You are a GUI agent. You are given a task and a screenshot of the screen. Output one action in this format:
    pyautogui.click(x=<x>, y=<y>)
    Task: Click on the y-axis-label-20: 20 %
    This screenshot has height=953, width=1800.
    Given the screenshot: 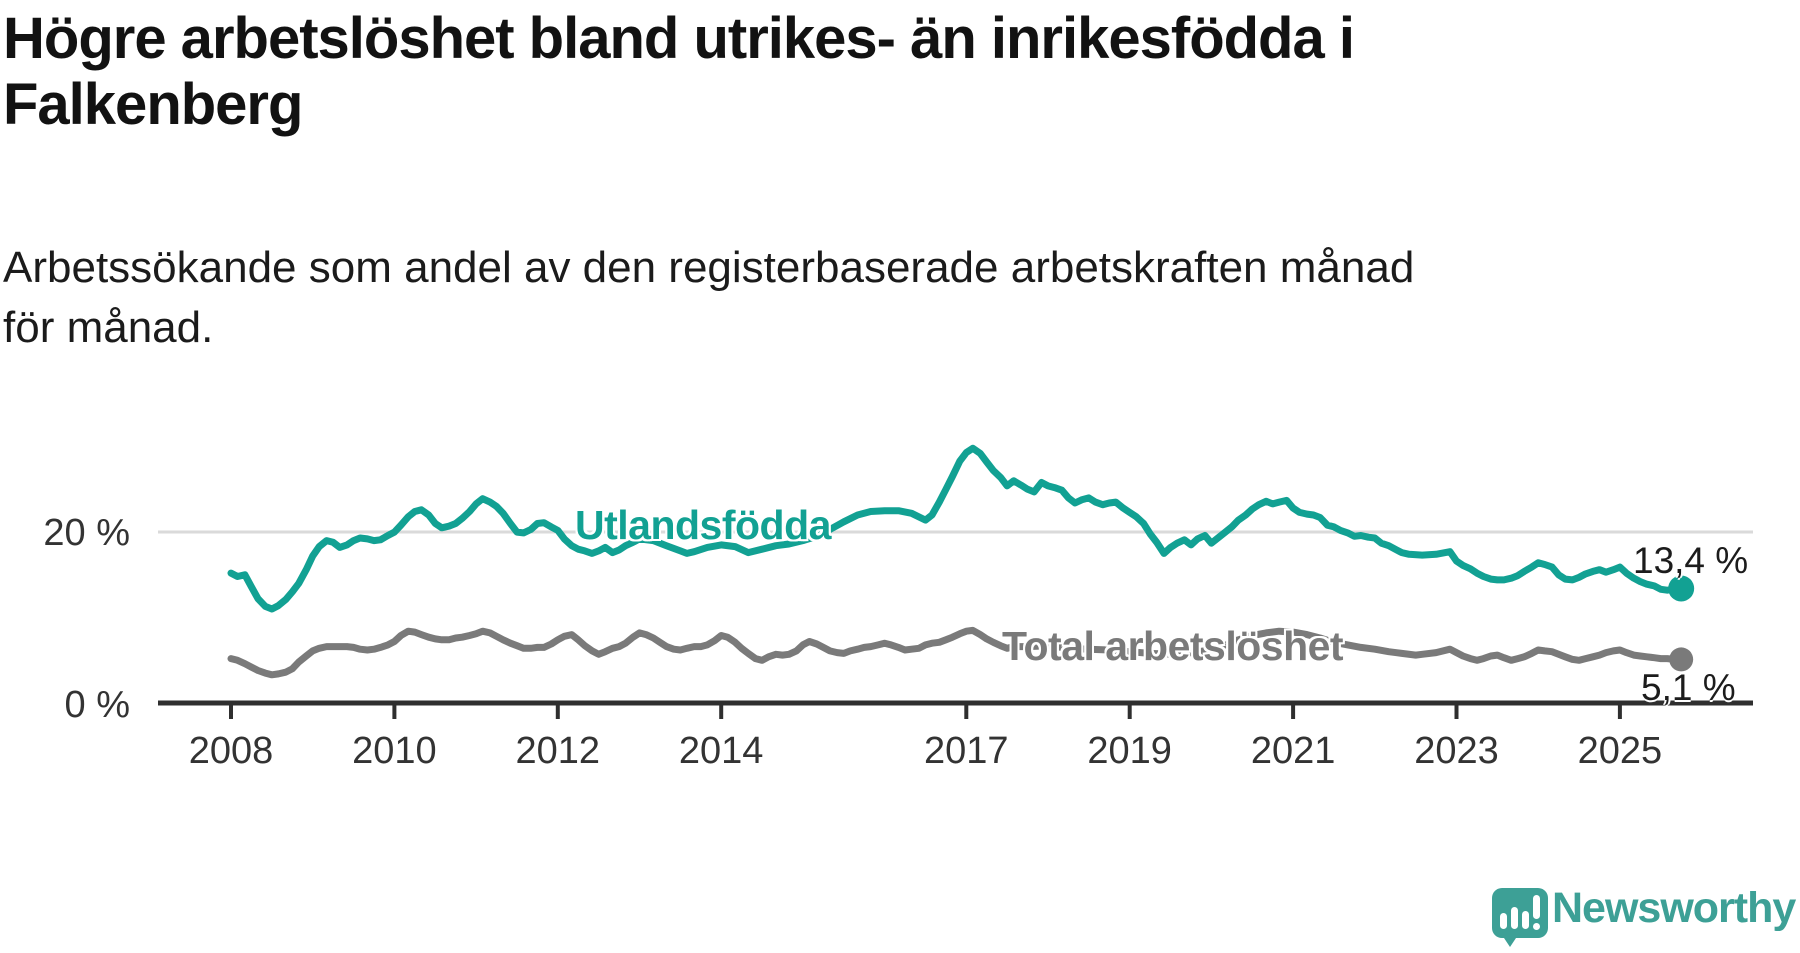 What is the action you would take?
    pyautogui.click(x=86, y=533)
    